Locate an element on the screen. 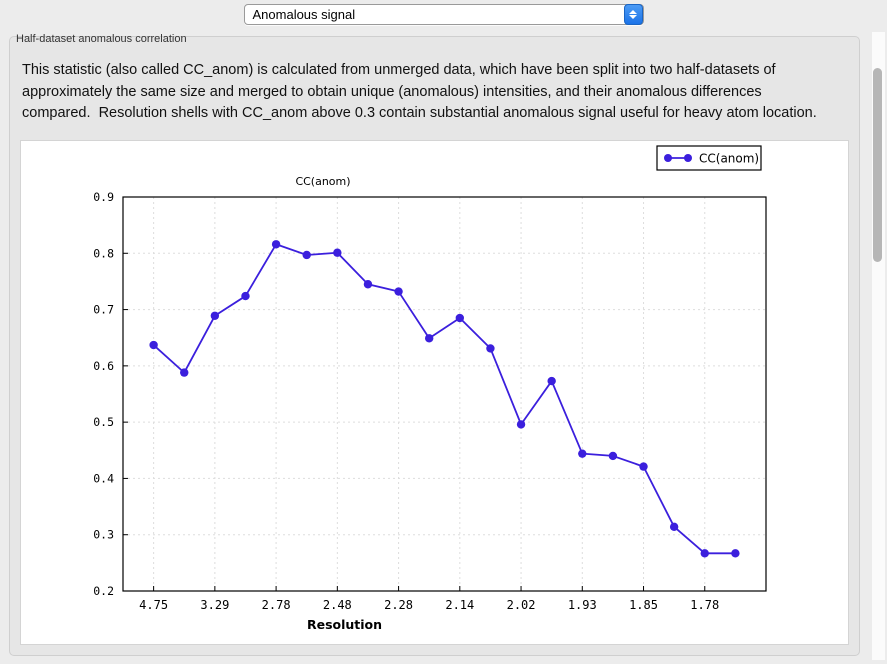  stepper-button is located at coordinates (633, 14).